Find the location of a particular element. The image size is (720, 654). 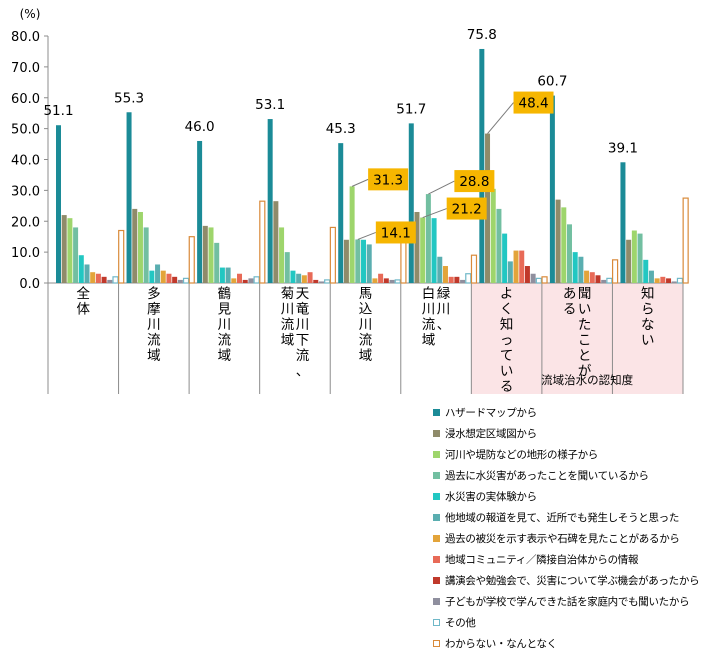

category-label-char: な is located at coordinates (648, 325).